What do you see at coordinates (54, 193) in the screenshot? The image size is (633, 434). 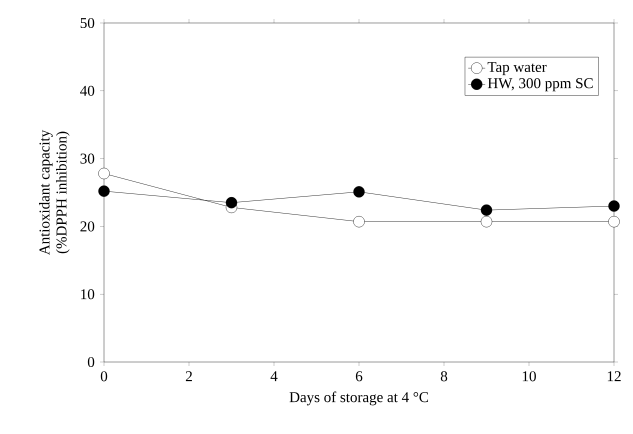 I see `y-axis-title: Antioxidant capacity (%DPPH inhibition)` at bounding box center [54, 193].